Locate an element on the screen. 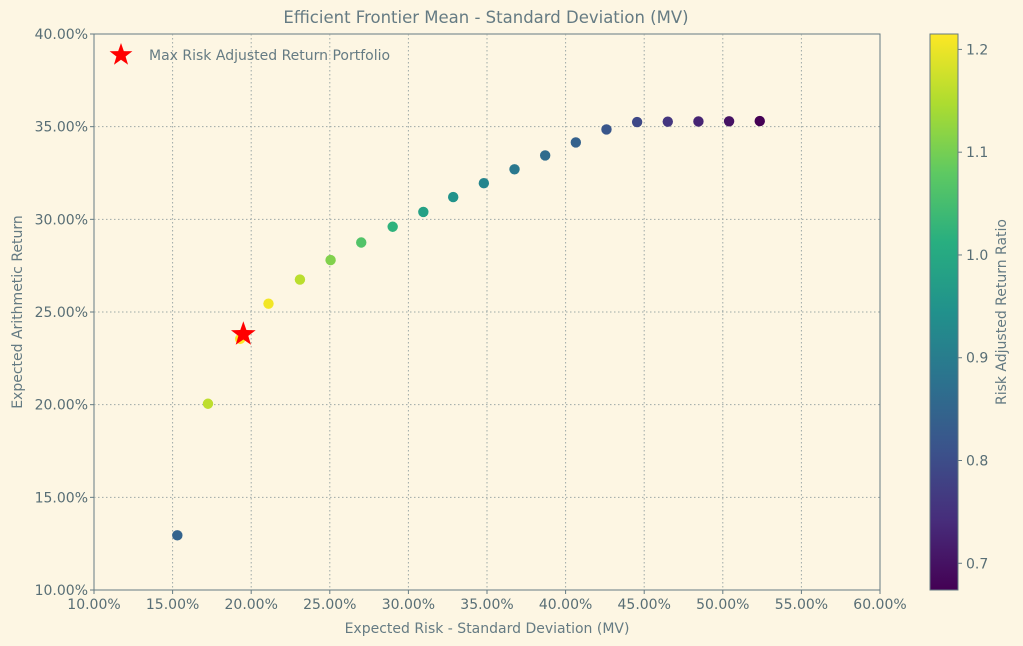 The height and width of the screenshot is (646, 1023). x-tick-label: 40.00% is located at coordinates (565, 605).